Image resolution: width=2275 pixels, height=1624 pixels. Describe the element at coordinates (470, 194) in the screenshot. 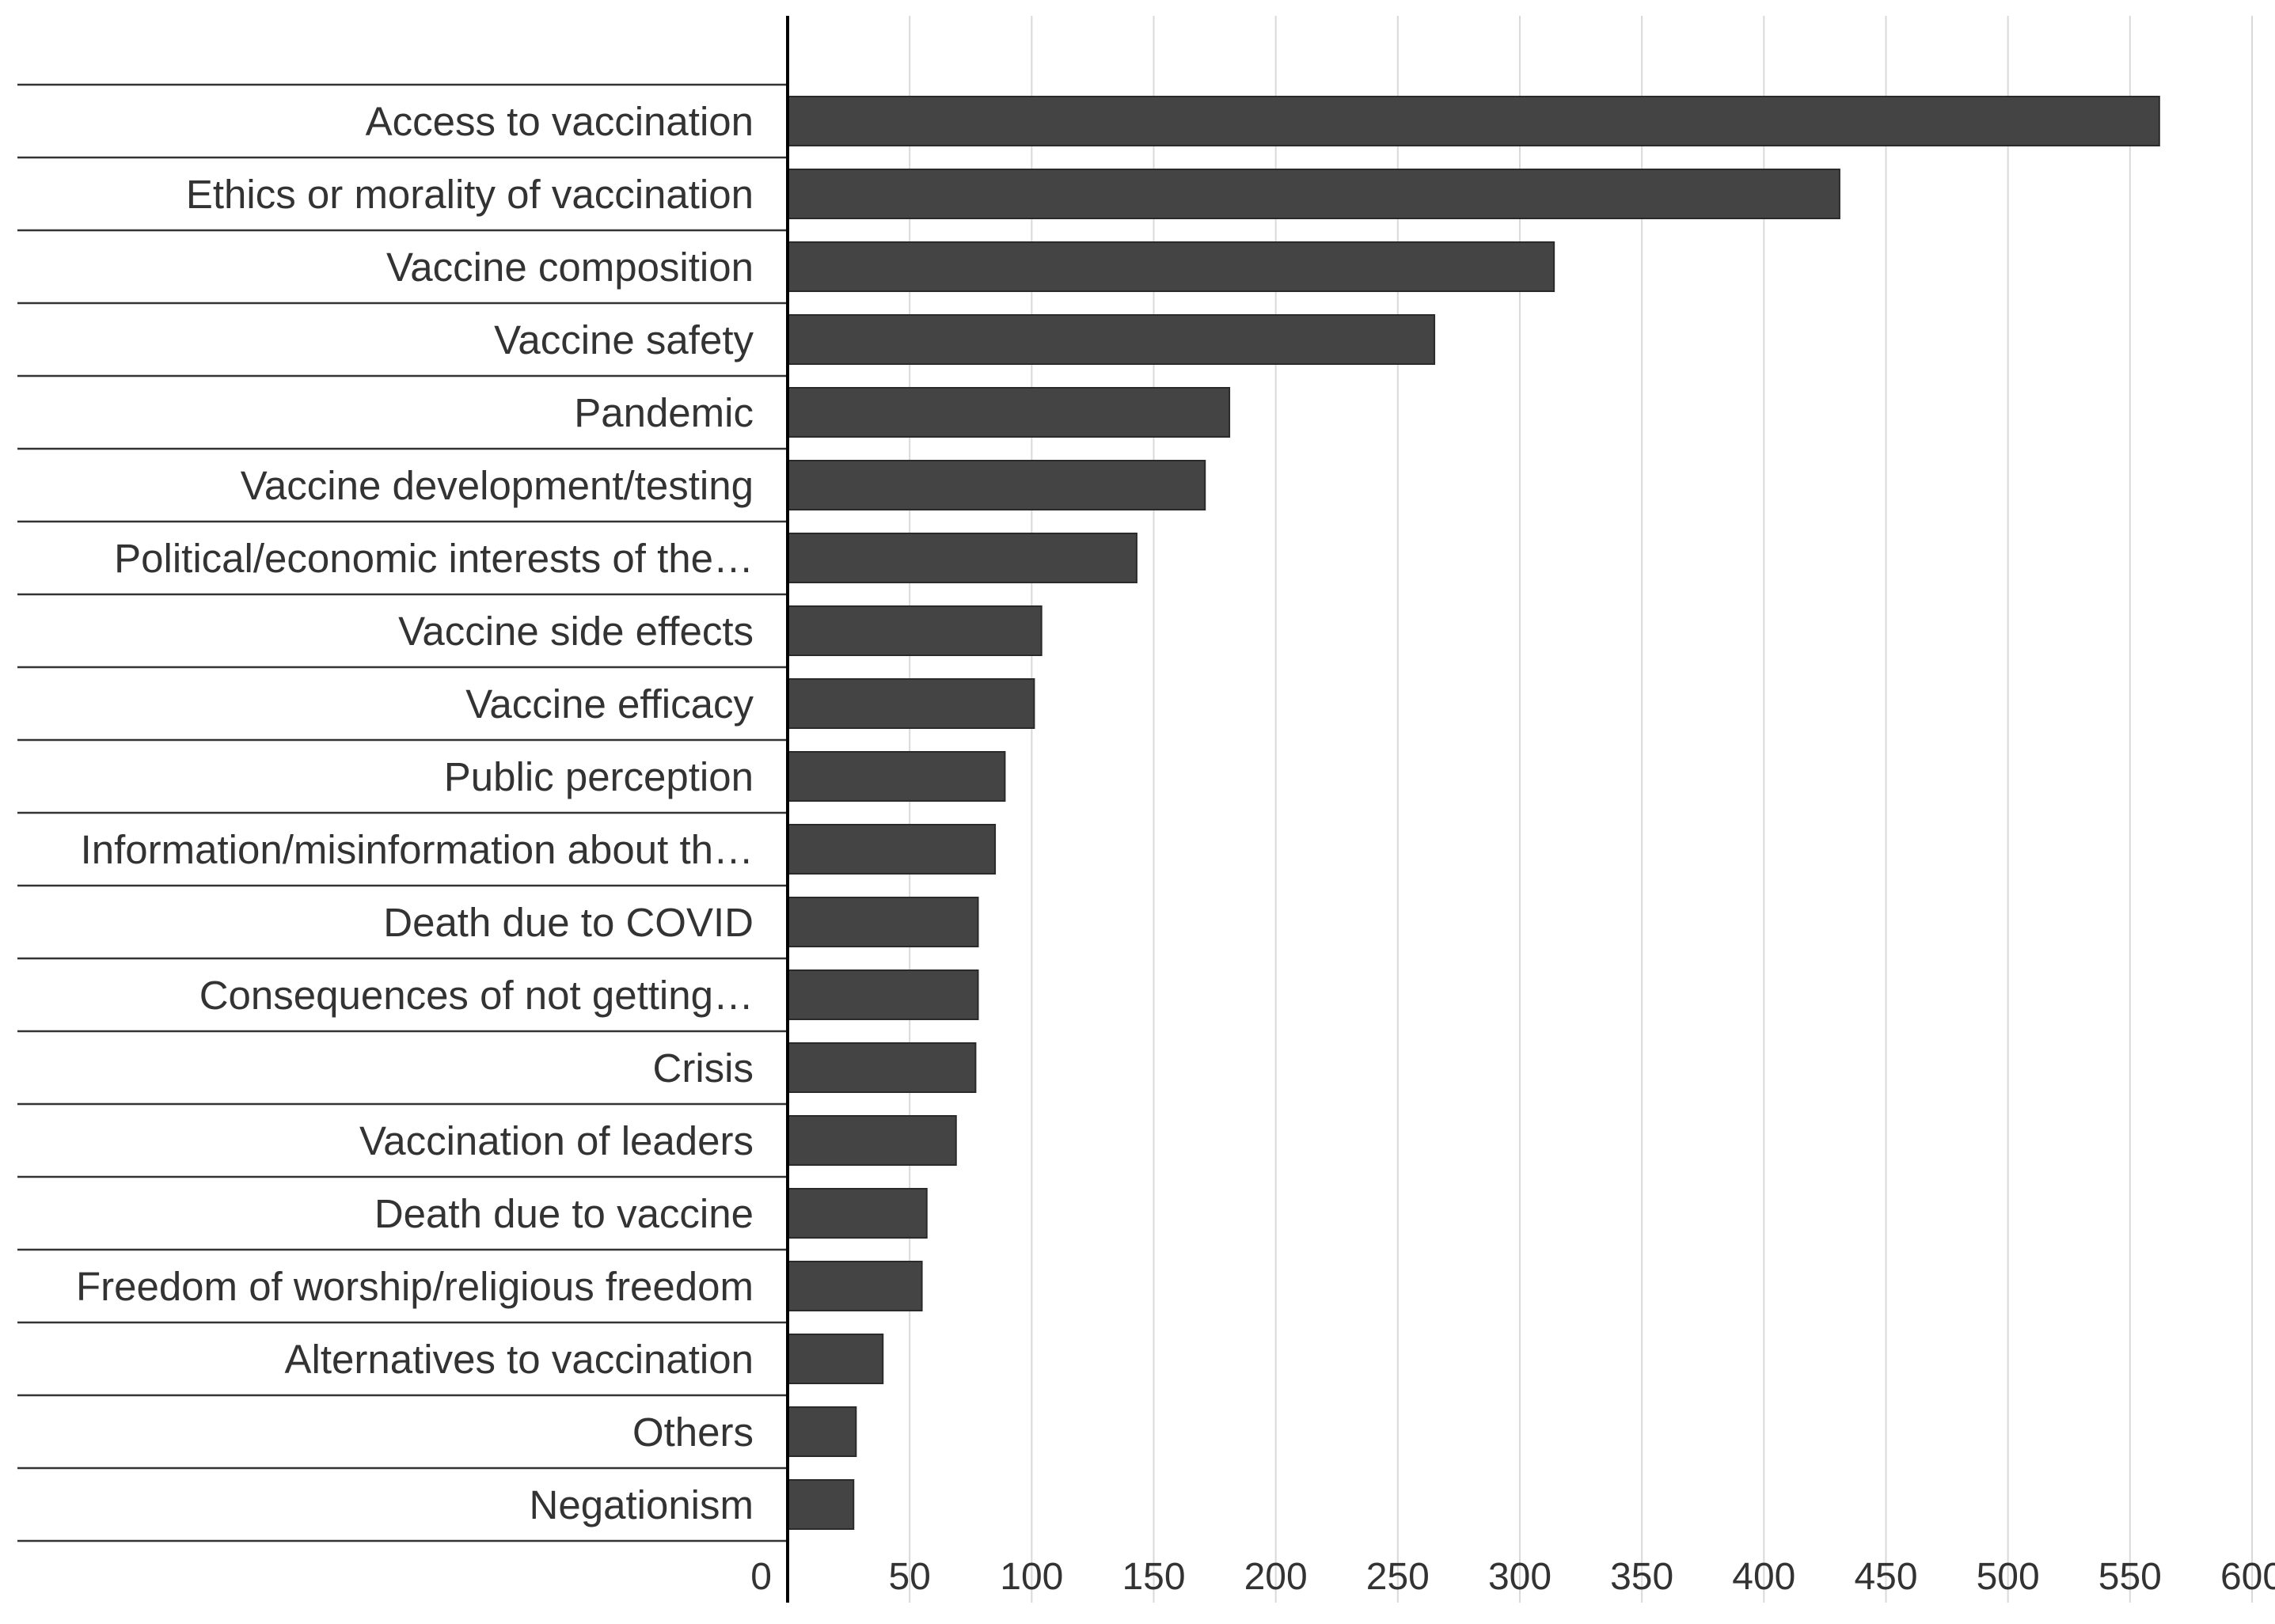

I see `category-label: Ethics or morality of vaccination` at that location.